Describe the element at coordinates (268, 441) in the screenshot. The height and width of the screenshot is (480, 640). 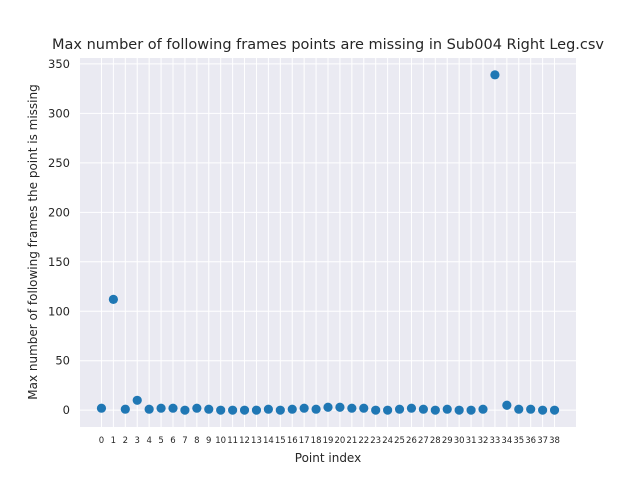
I see `x-tick-label: 14` at that location.